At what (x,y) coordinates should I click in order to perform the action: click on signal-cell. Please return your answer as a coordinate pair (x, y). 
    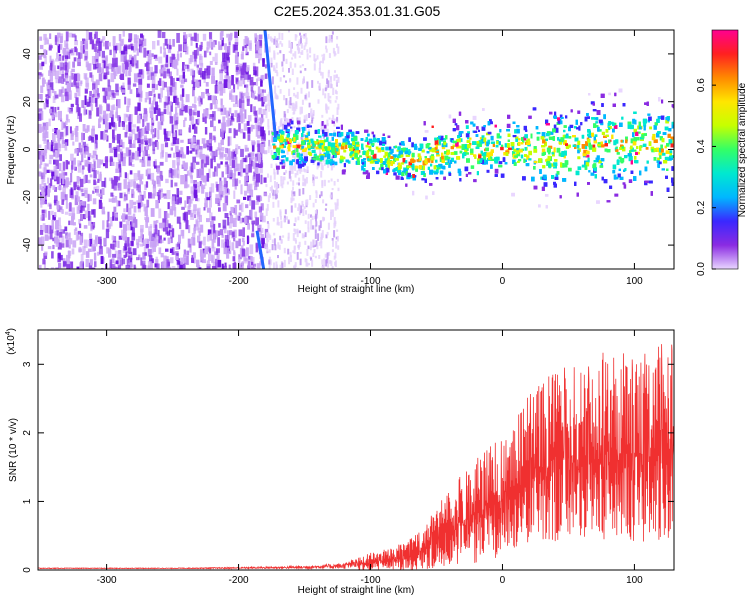
    Looking at the image, I should click on (311, 114).